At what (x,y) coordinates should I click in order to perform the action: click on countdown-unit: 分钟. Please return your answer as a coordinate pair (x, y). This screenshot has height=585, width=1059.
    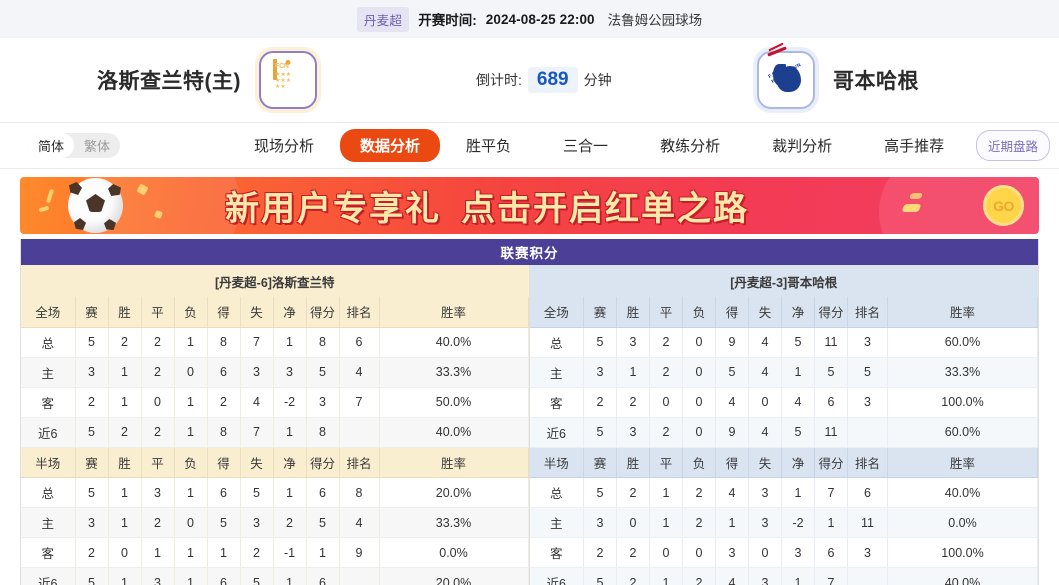
    Looking at the image, I should click on (597, 80).